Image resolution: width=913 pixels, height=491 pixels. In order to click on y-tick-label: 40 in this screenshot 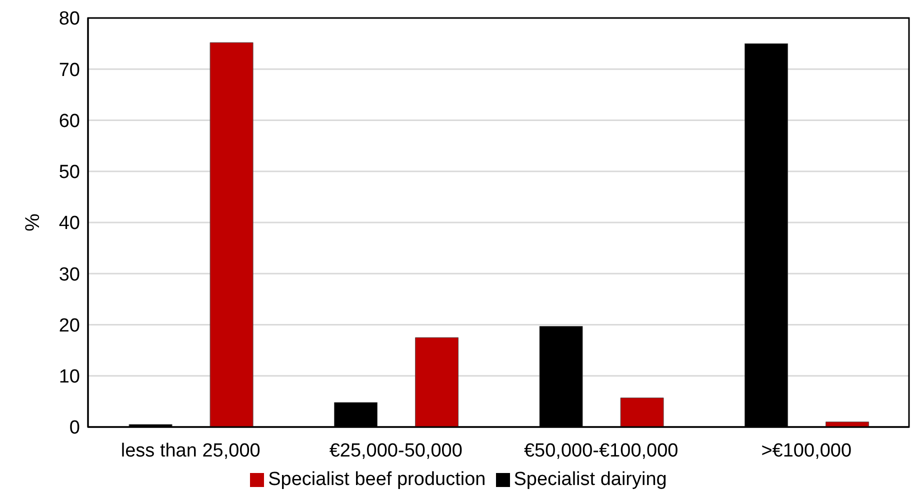, I will do `click(69, 223)`.